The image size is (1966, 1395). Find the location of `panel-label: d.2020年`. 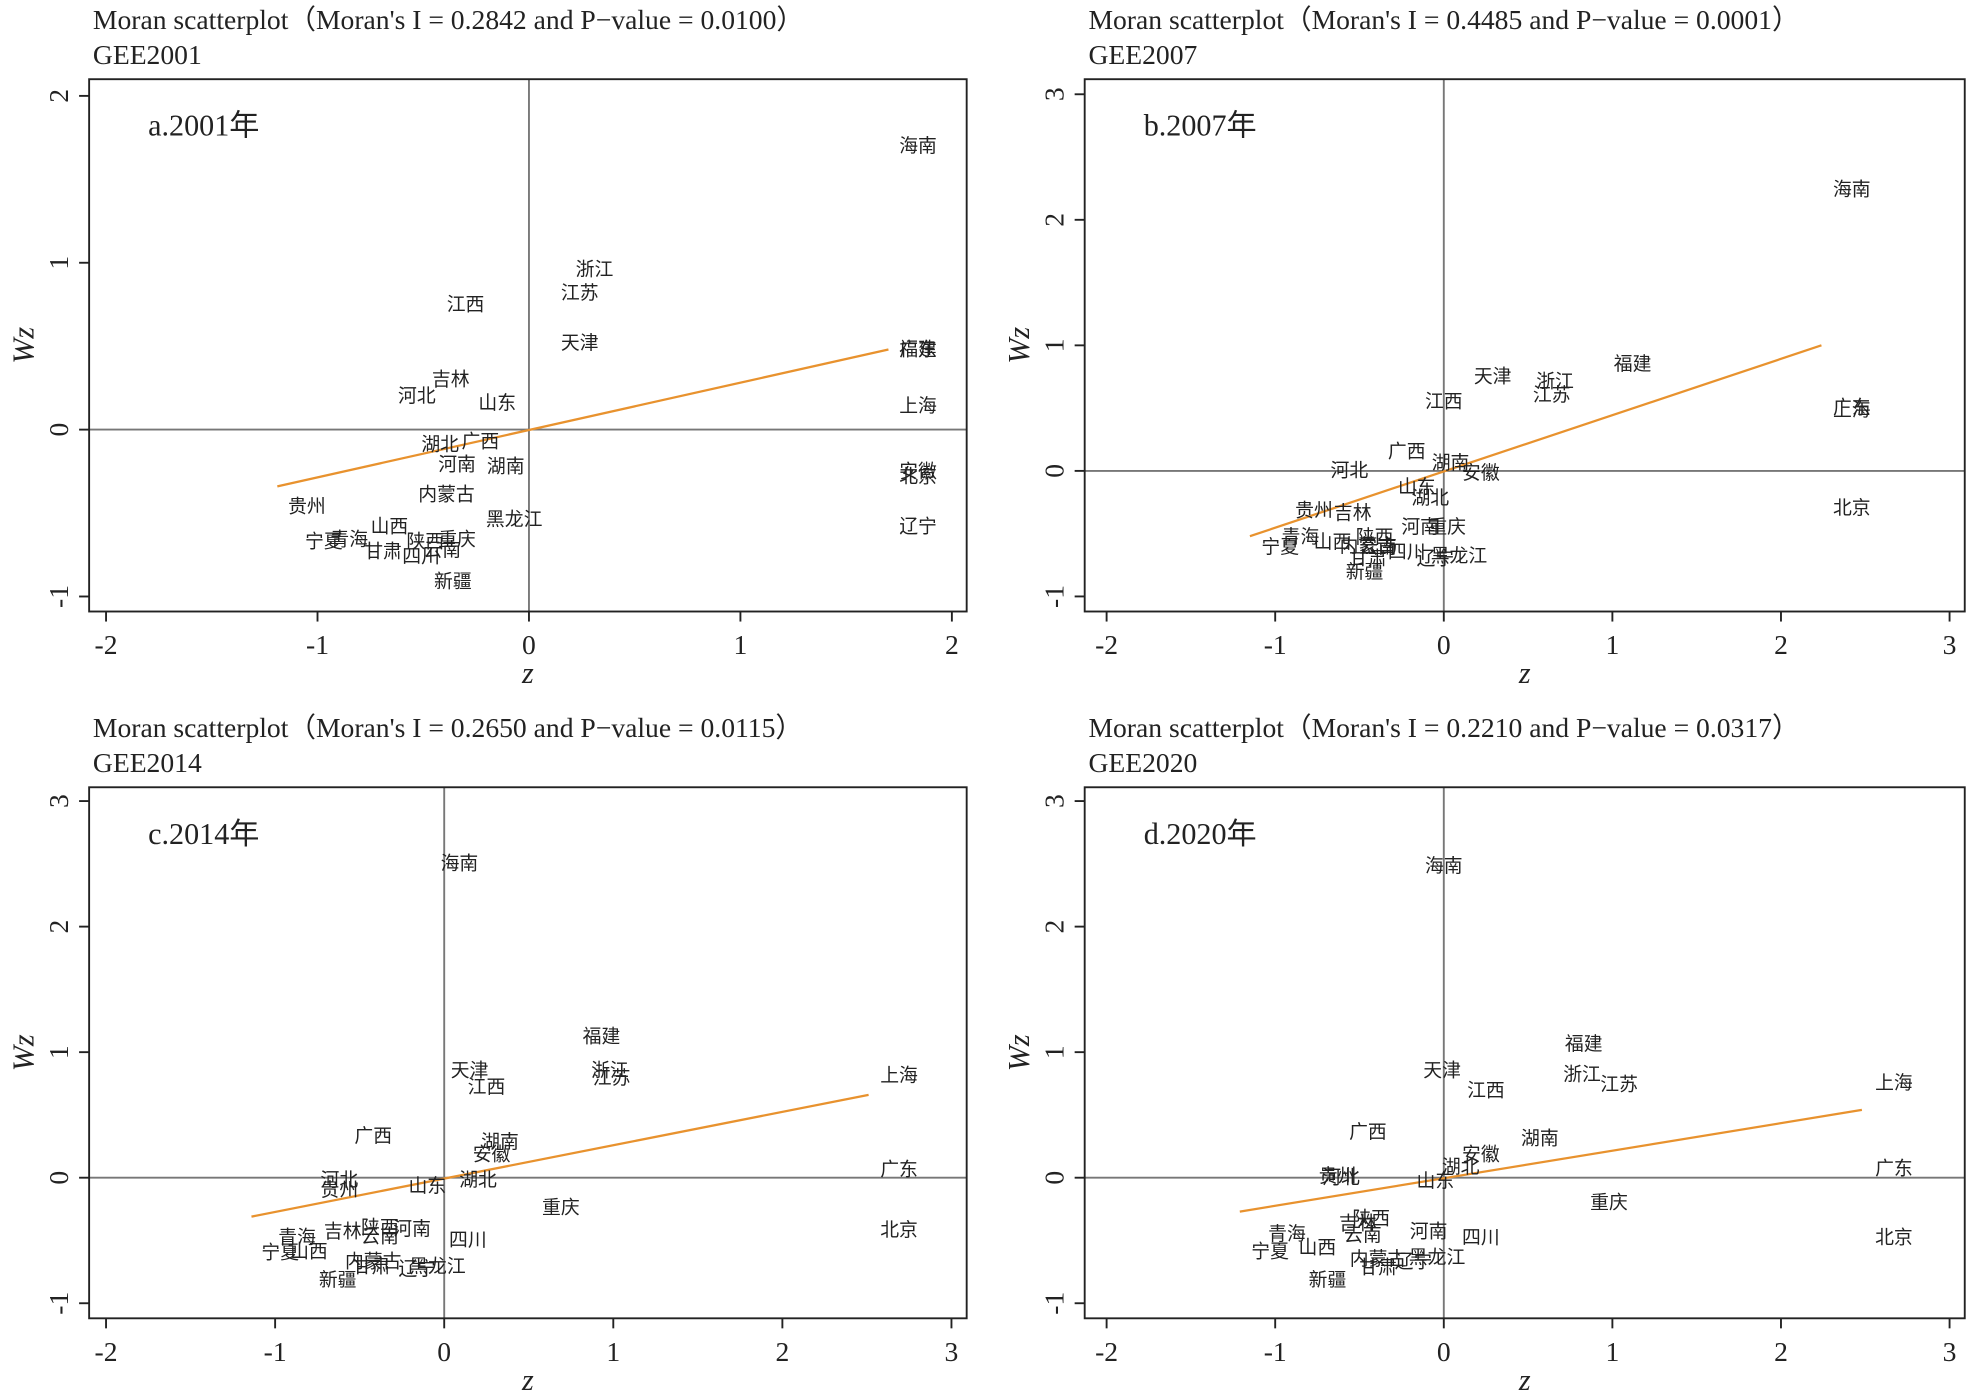

panel-label: d.2020年 is located at coordinates (1200, 834).